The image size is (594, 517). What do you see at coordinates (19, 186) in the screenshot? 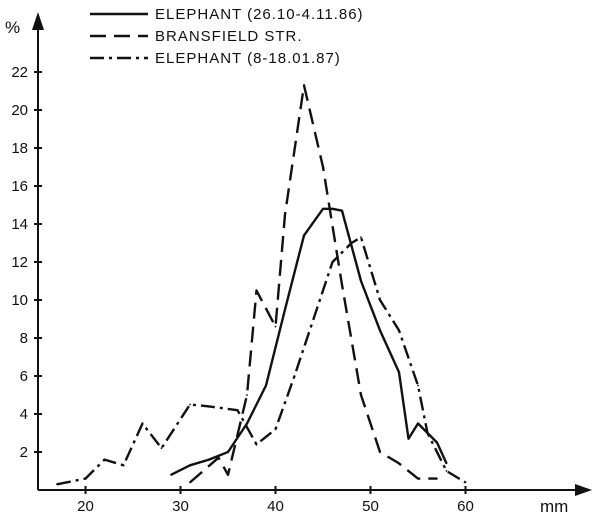
I see `y-tick-label: 16` at bounding box center [19, 186].